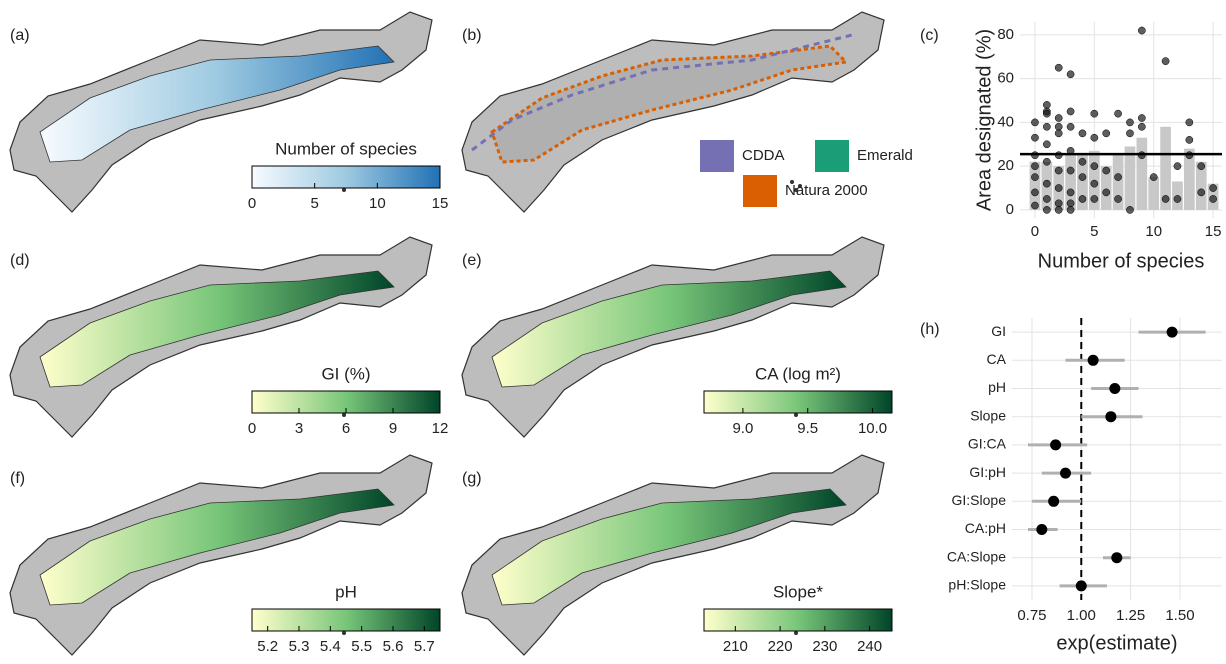  Describe the element at coordinates (929, 35) in the screenshot. I see `panel-label: (c)` at that location.